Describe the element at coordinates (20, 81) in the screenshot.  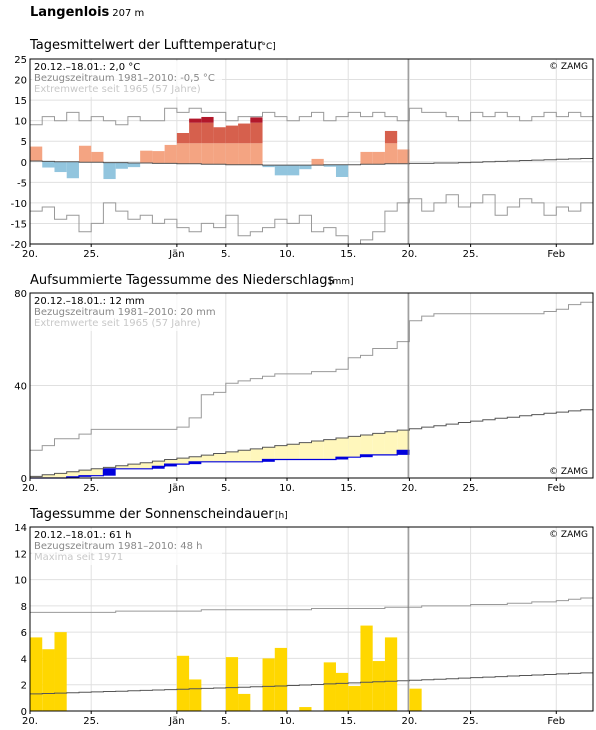
I see `y-tick-label: 20` at that location.